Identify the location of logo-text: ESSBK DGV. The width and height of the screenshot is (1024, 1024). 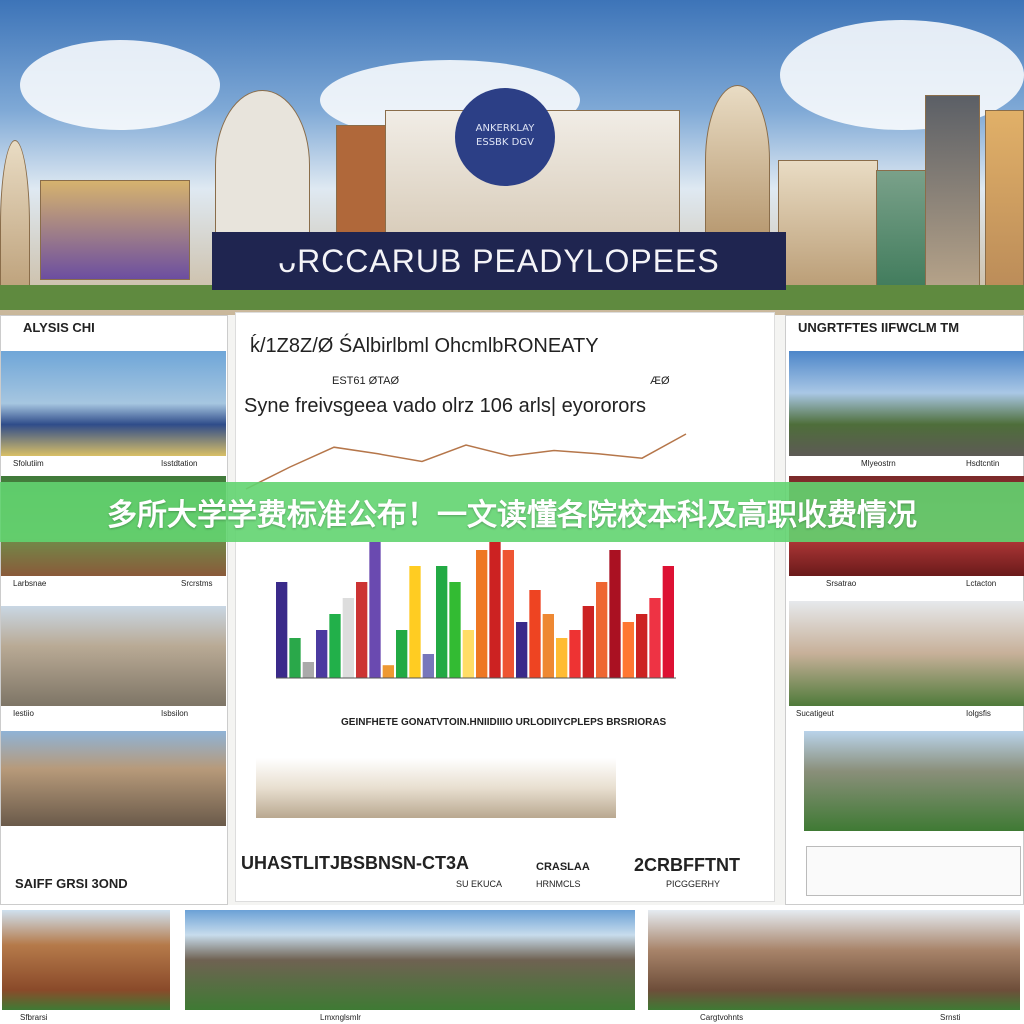
(505, 142).